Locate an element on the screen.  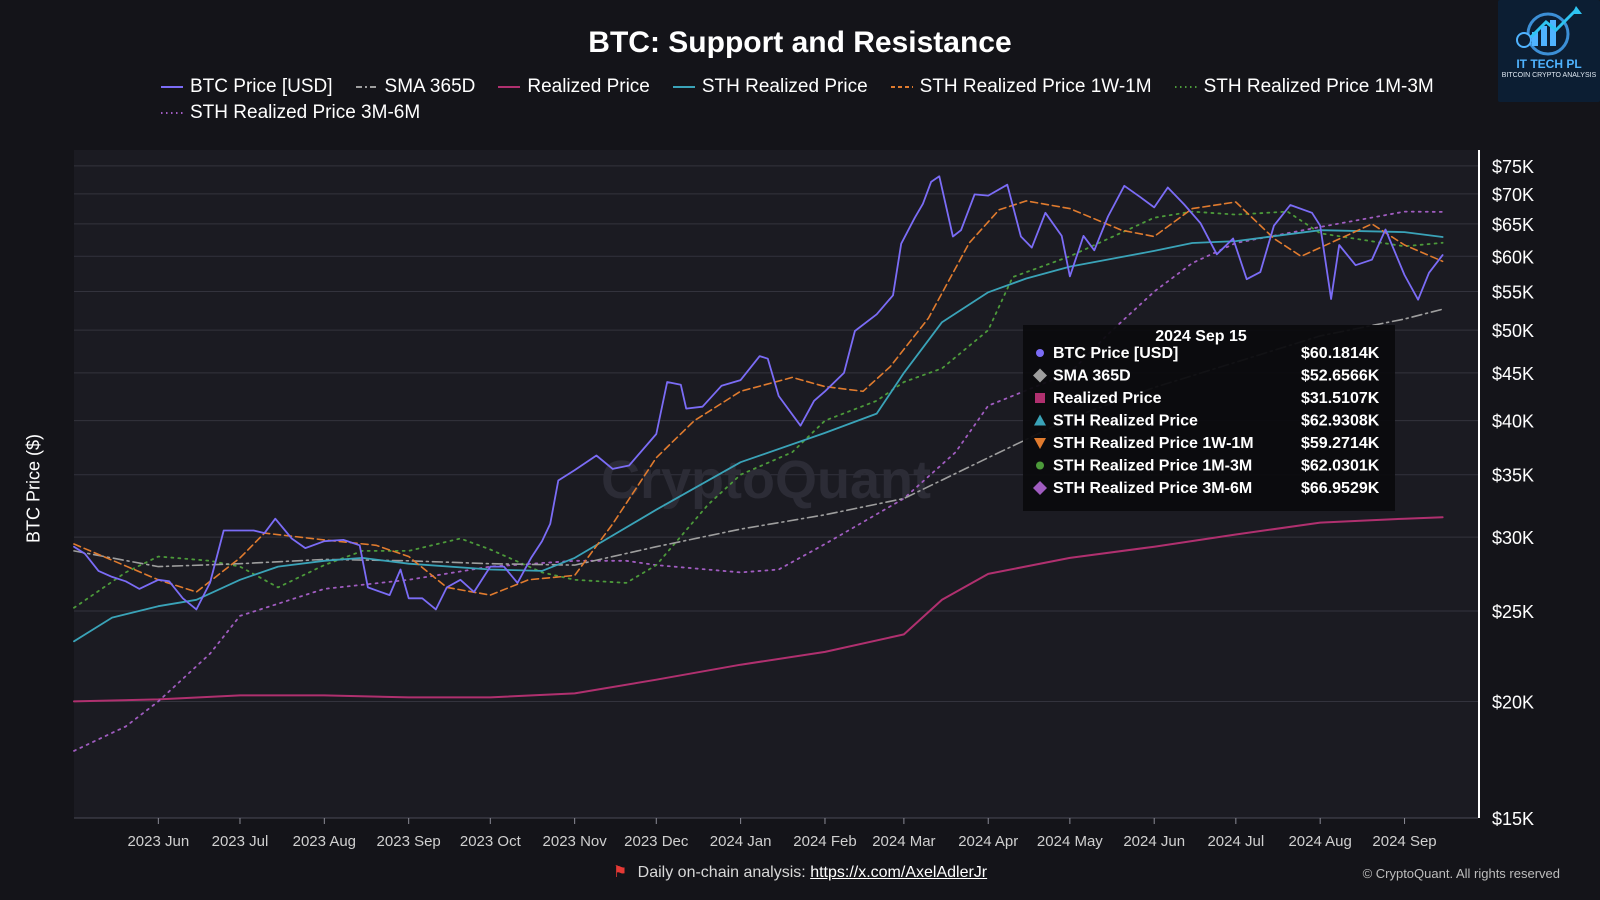
legend-item: Realized Price is located at coordinates (573, 87).